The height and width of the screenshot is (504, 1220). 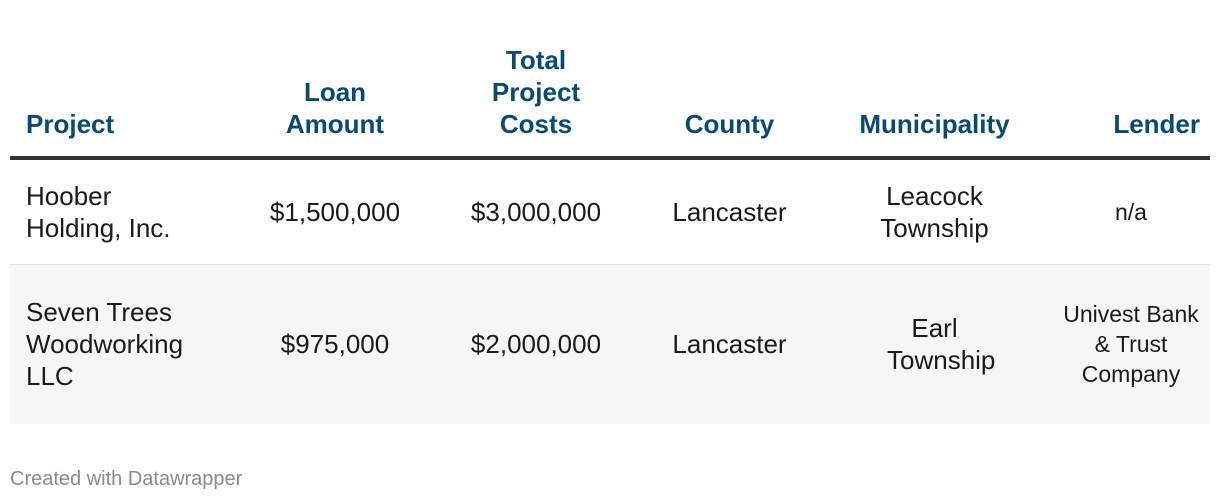 What do you see at coordinates (1131, 344) in the screenshot?
I see `cell-lender: Univest Bank & Trust Company` at bounding box center [1131, 344].